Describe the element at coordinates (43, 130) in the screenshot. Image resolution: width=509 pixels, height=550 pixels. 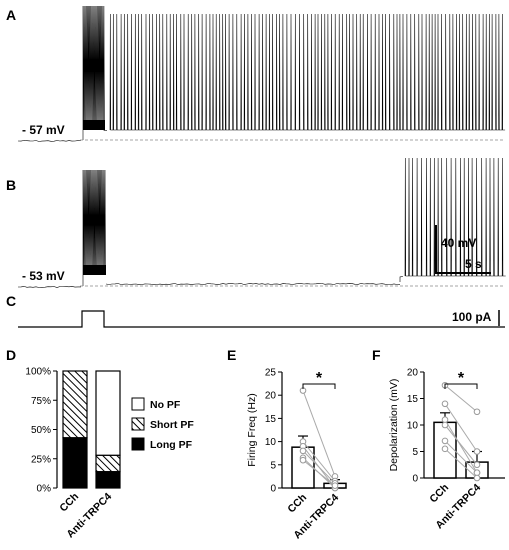
I see `baseline-label-a: - 57 mV` at that location.